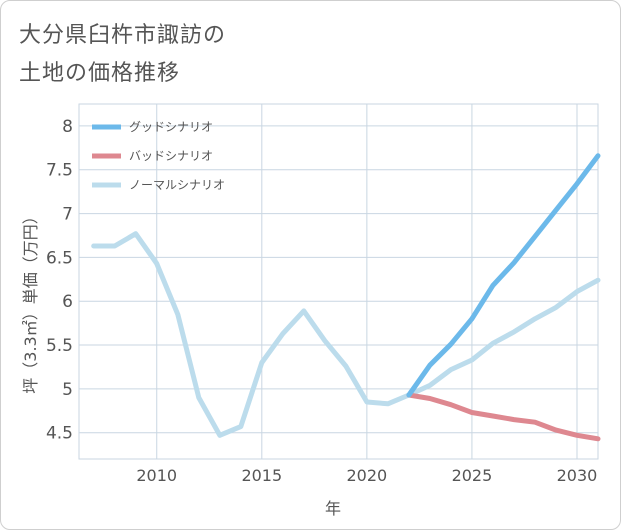  I want to click on x-tick-label: 2020, so click(367, 475).